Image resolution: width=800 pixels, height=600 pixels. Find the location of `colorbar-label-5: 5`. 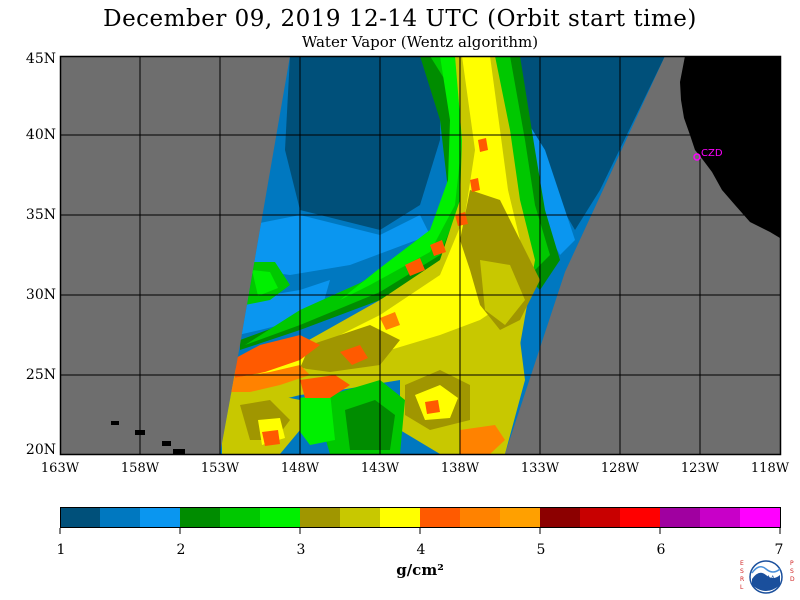

colorbar-label-5: 5 is located at coordinates (541, 550).